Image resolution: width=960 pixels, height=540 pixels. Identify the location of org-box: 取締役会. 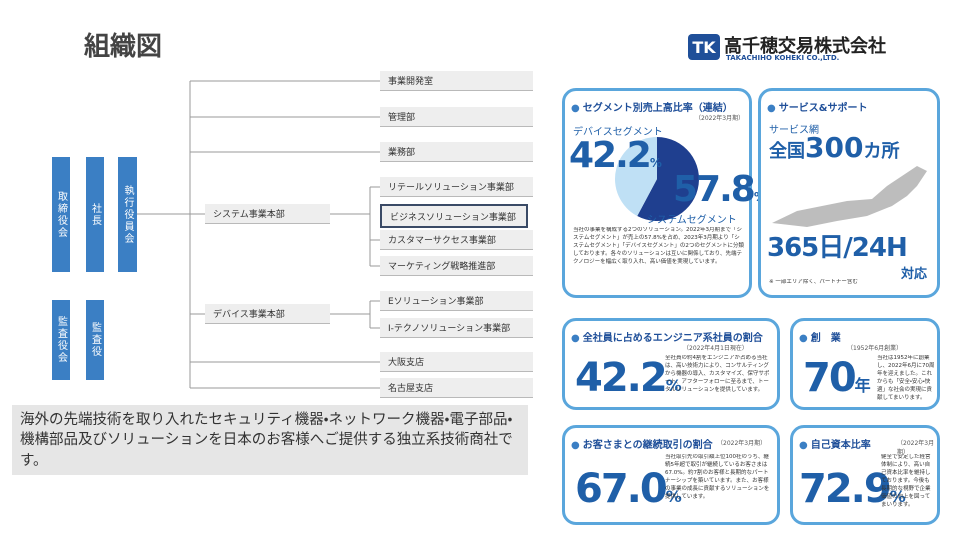
(61, 214).